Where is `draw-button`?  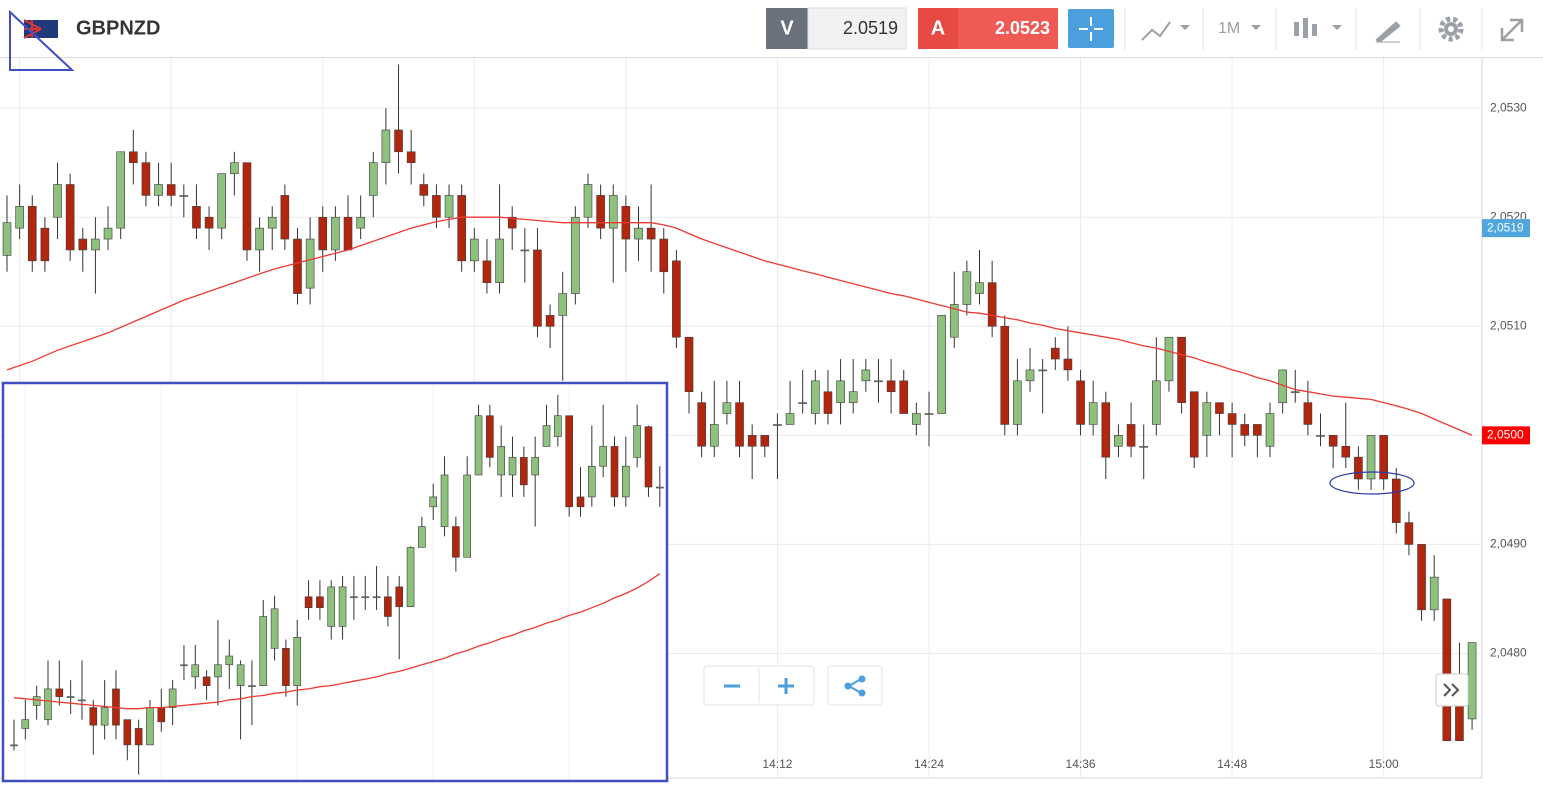 draw-button is located at coordinates (1388, 32).